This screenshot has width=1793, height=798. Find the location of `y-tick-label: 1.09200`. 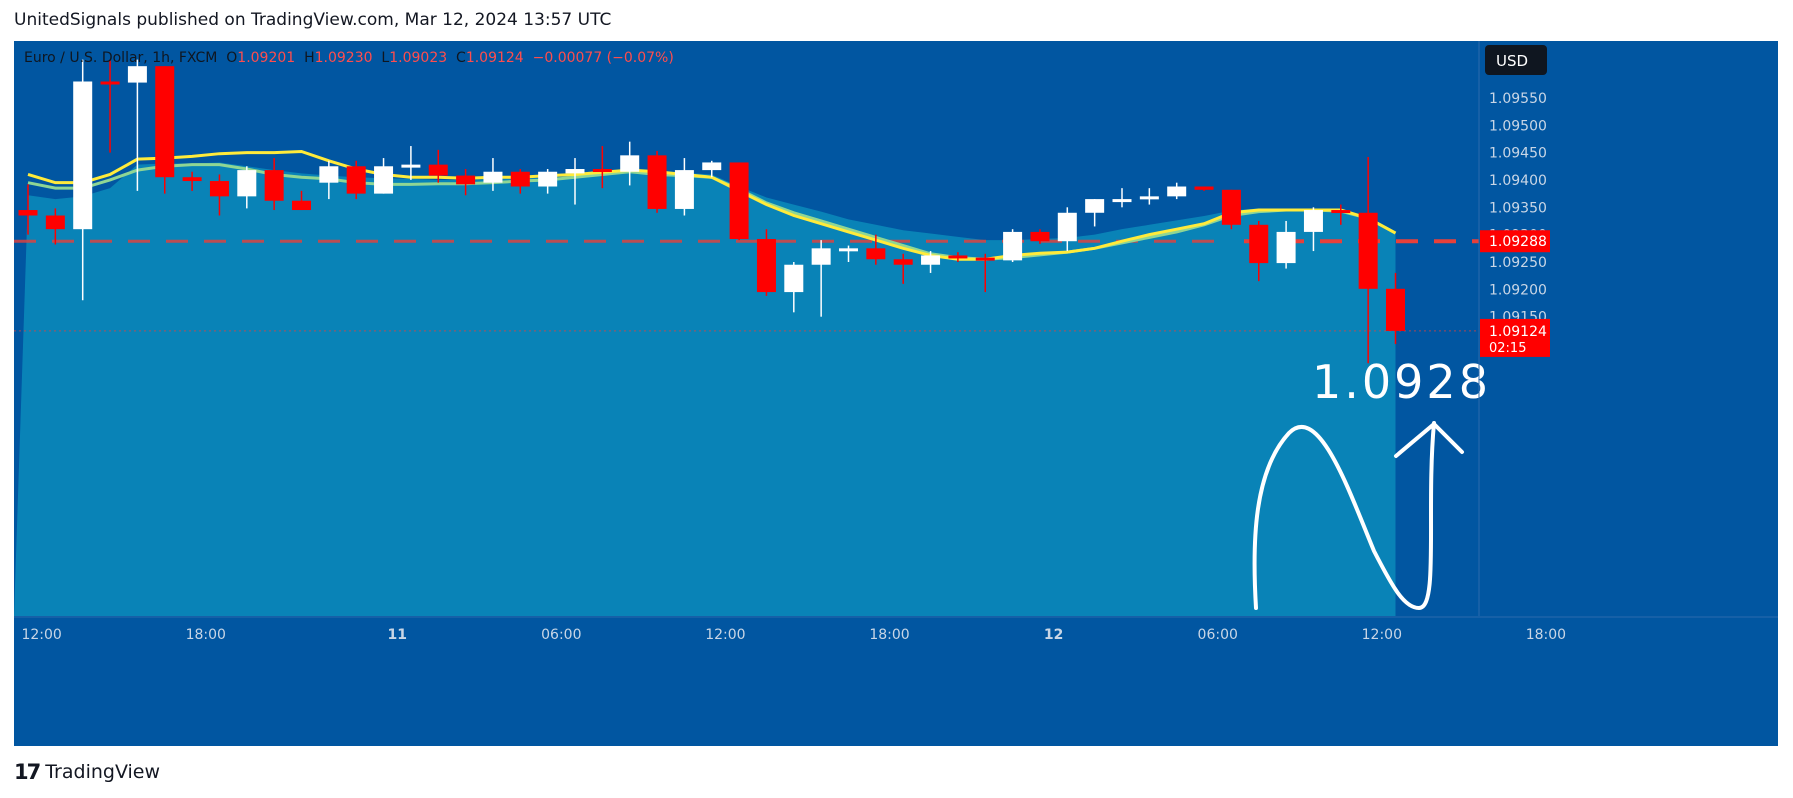

y-tick-label: 1.09200 is located at coordinates (1518, 290).